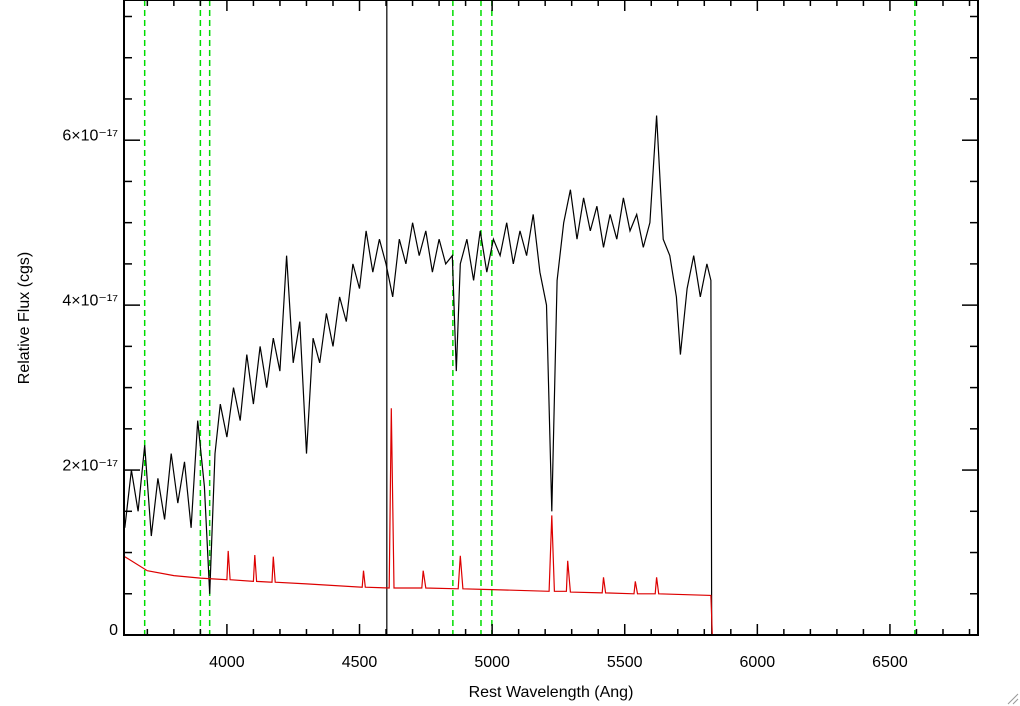 This screenshot has height=706, width=1020. What do you see at coordinates (1013, 699) in the screenshot?
I see `resize-grip` at bounding box center [1013, 699].